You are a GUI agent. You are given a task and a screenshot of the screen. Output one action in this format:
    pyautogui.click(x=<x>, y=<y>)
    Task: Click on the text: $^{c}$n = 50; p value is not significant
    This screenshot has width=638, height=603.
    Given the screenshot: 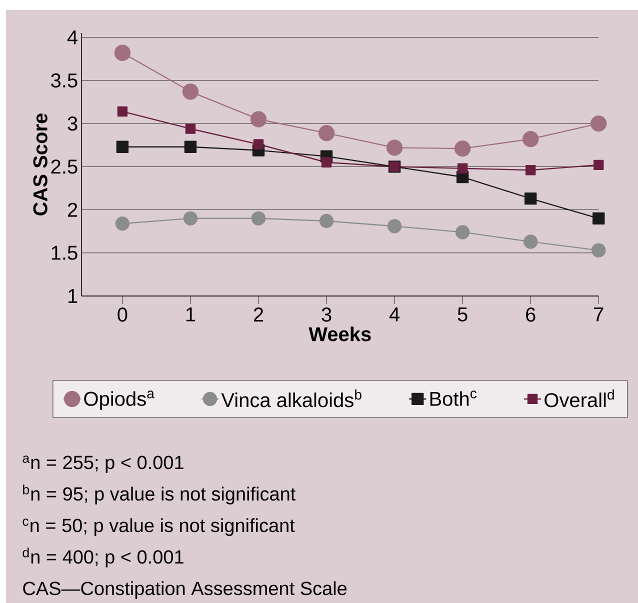 What is the action you would take?
    pyautogui.click(x=158, y=527)
    